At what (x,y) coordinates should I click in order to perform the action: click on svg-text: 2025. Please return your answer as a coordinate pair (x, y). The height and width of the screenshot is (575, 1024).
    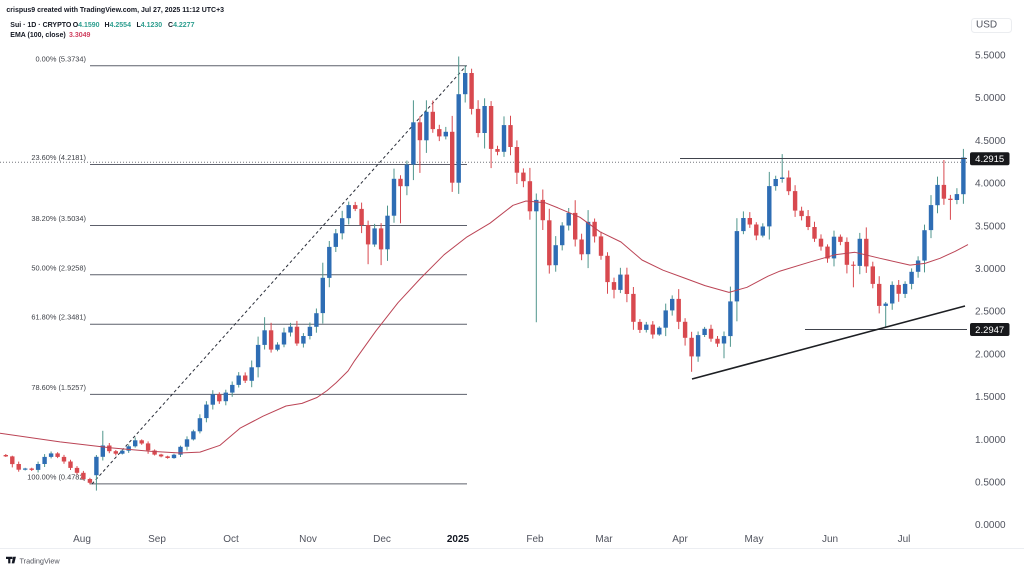
    Looking at the image, I should click on (458, 539).